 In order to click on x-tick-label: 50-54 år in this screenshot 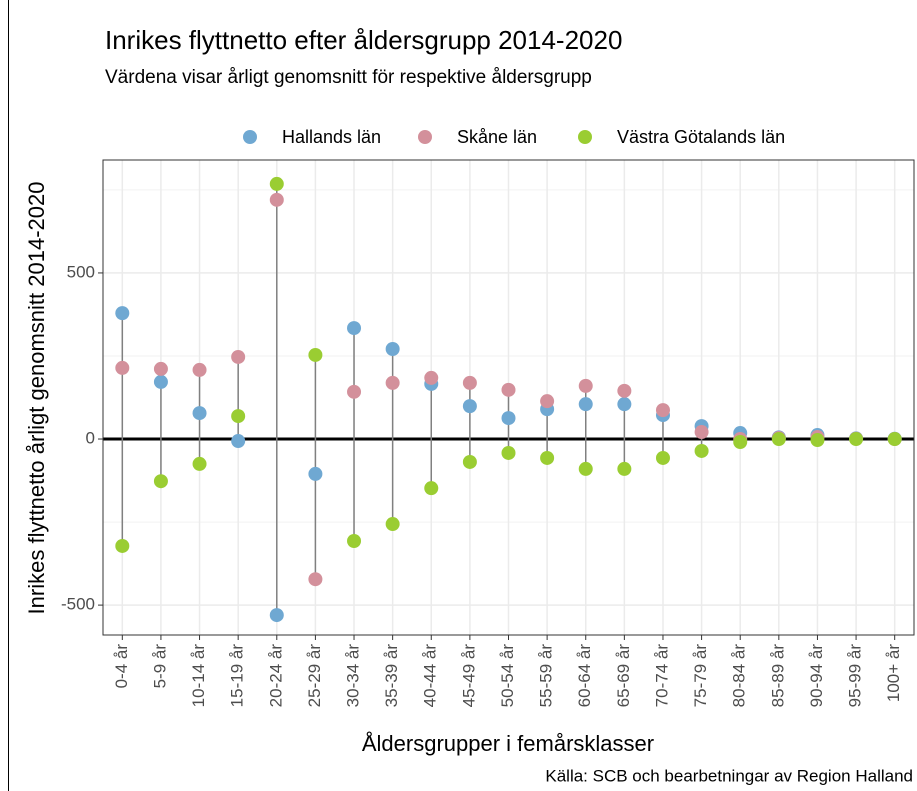, I will do `click(507, 676)`.